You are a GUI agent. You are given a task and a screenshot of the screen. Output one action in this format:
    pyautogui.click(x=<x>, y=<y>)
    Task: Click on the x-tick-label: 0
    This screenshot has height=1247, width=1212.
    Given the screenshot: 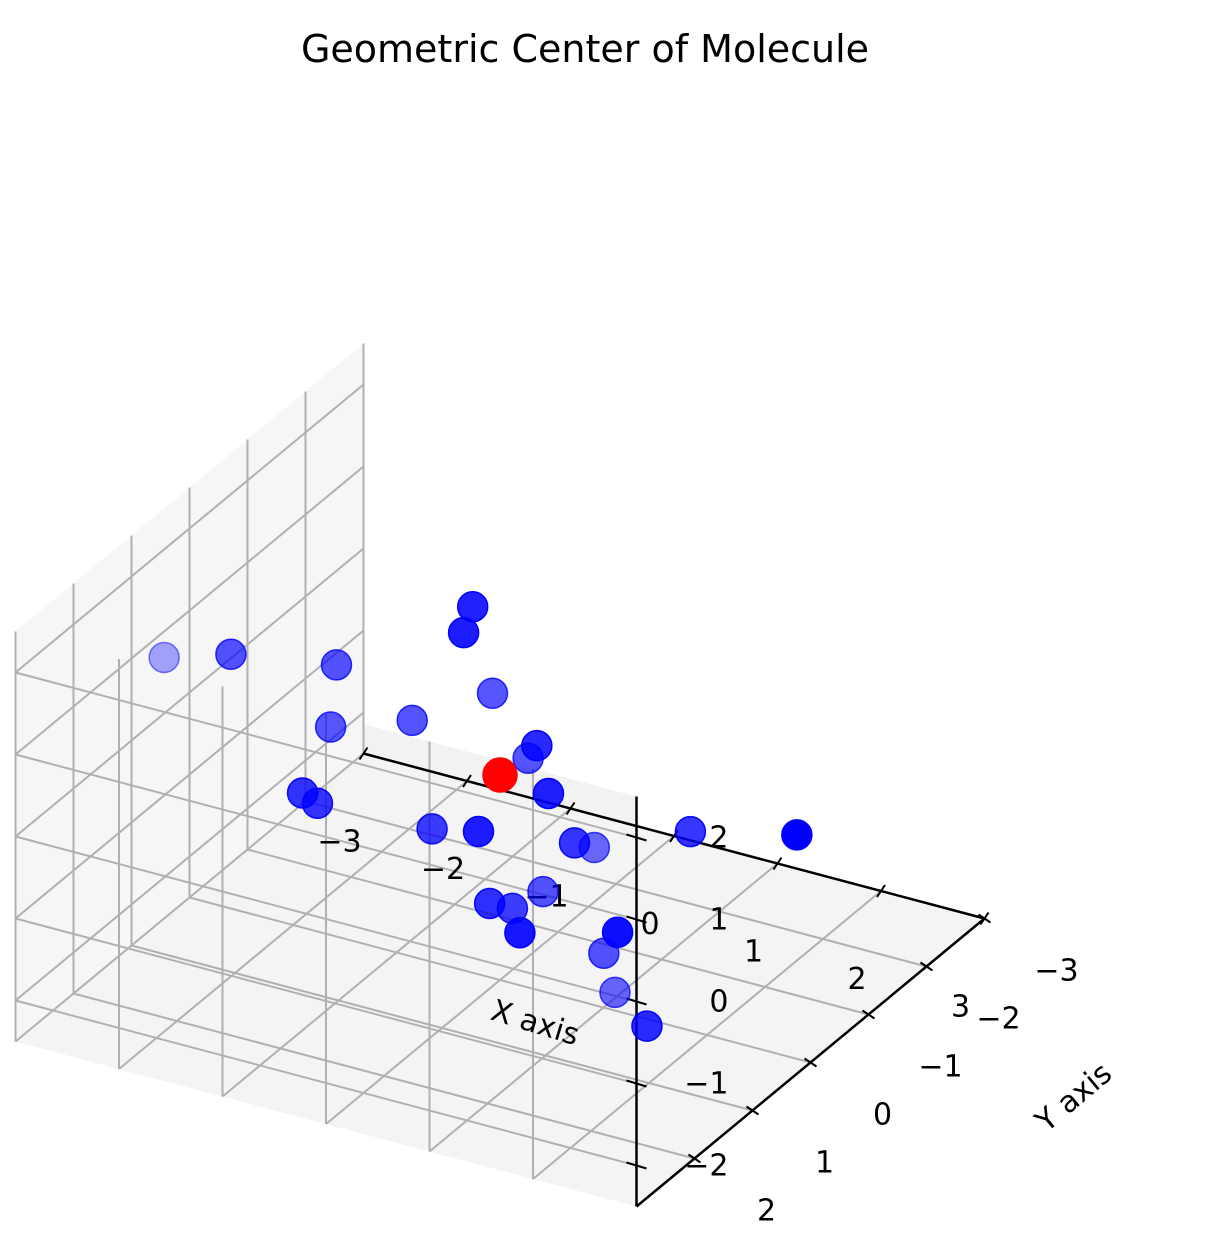 What is the action you would take?
    pyautogui.click(x=649, y=924)
    